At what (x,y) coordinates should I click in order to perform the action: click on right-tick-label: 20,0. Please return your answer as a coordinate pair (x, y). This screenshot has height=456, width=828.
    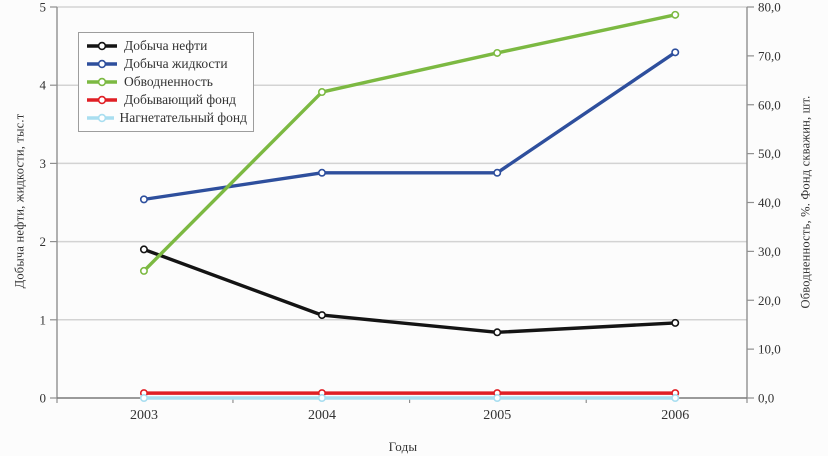
    Looking at the image, I should click on (769, 300).